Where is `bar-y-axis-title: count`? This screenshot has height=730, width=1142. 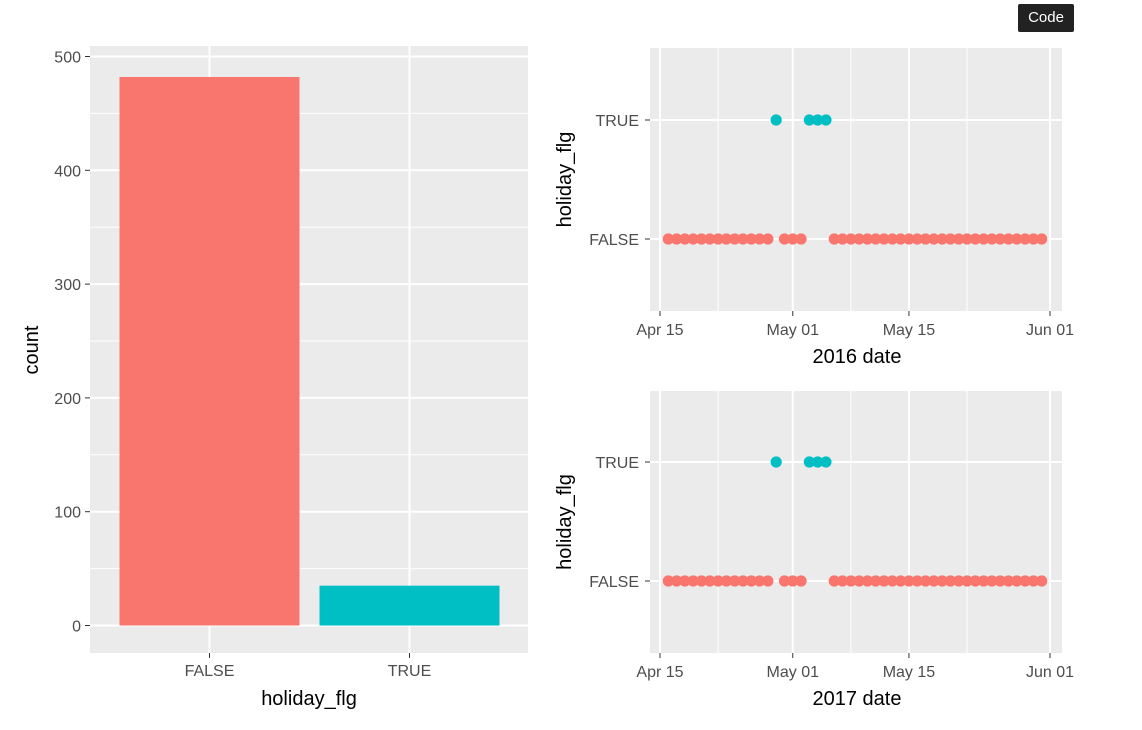
bar-y-axis-title: count is located at coordinates (32, 349).